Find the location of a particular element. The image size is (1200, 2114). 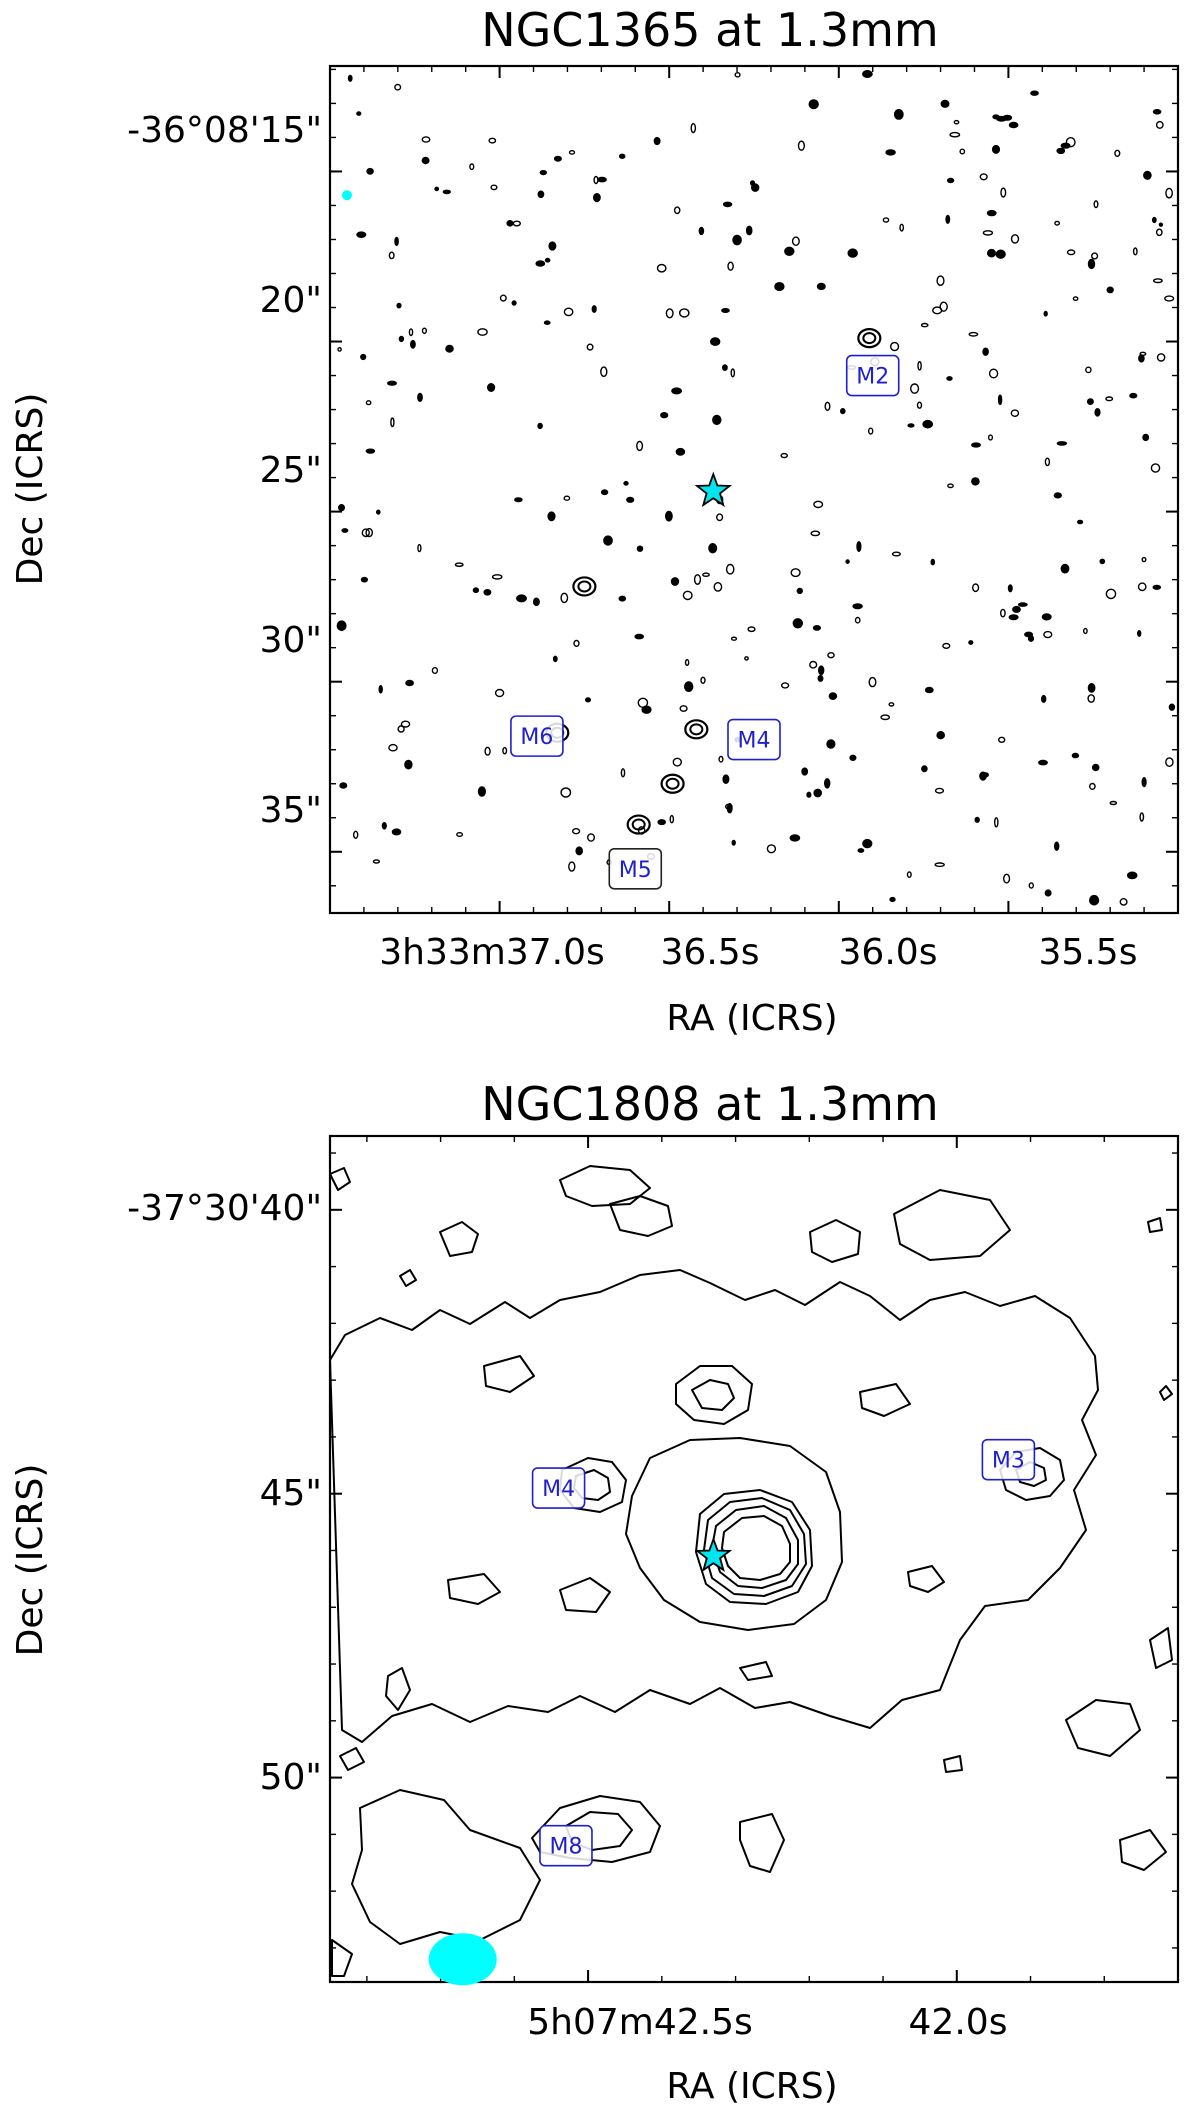

panel2-xtick-label: 5h07m42.5s is located at coordinates (640, 2022).